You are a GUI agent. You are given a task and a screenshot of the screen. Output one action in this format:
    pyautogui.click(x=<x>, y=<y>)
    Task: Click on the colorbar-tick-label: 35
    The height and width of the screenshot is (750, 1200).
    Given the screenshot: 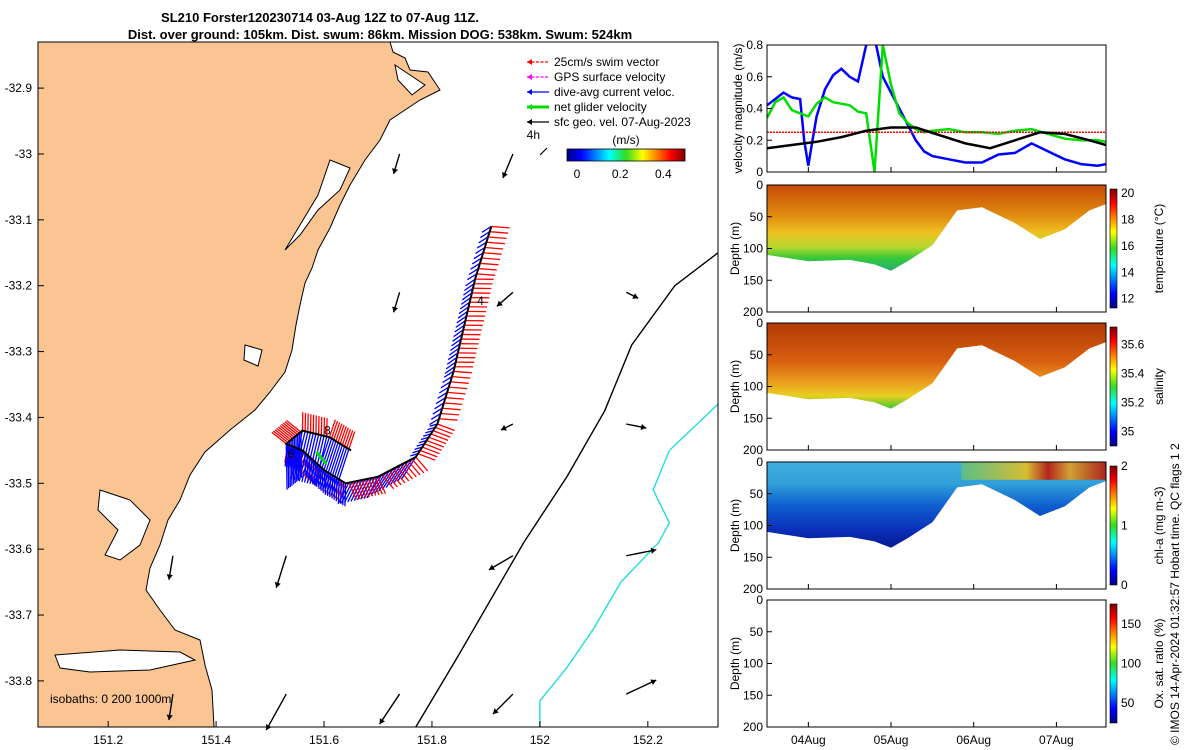 What is the action you would take?
    pyautogui.click(x=1128, y=431)
    